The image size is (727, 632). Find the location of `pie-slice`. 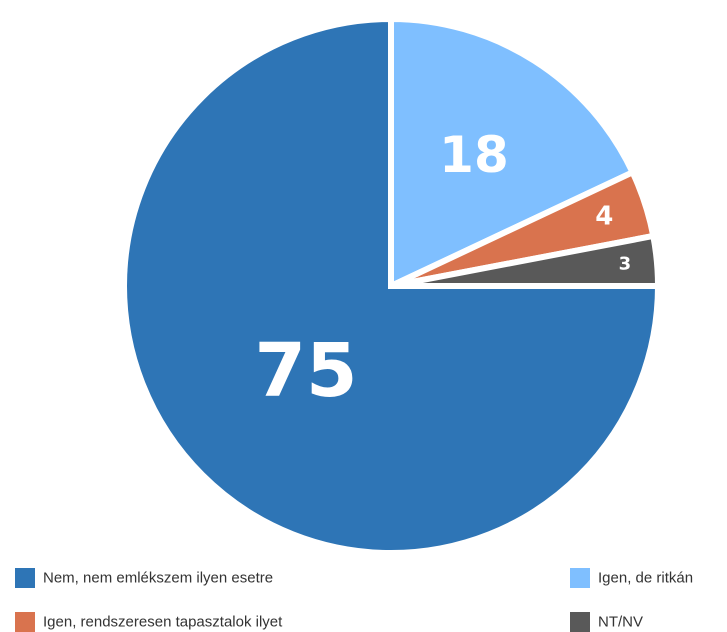

pie-slice is located at coordinates (512, 153).